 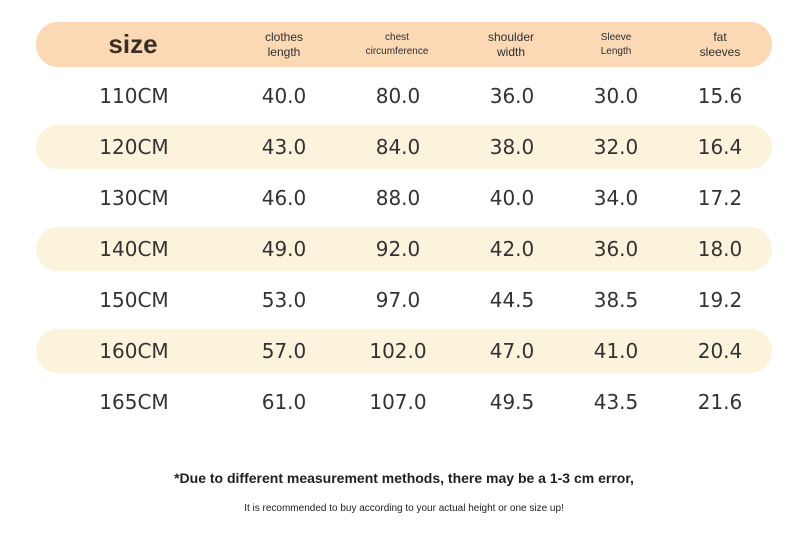 What do you see at coordinates (284, 147) in the screenshot?
I see `cell-clothes-length: 43.0` at bounding box center [284, 147].